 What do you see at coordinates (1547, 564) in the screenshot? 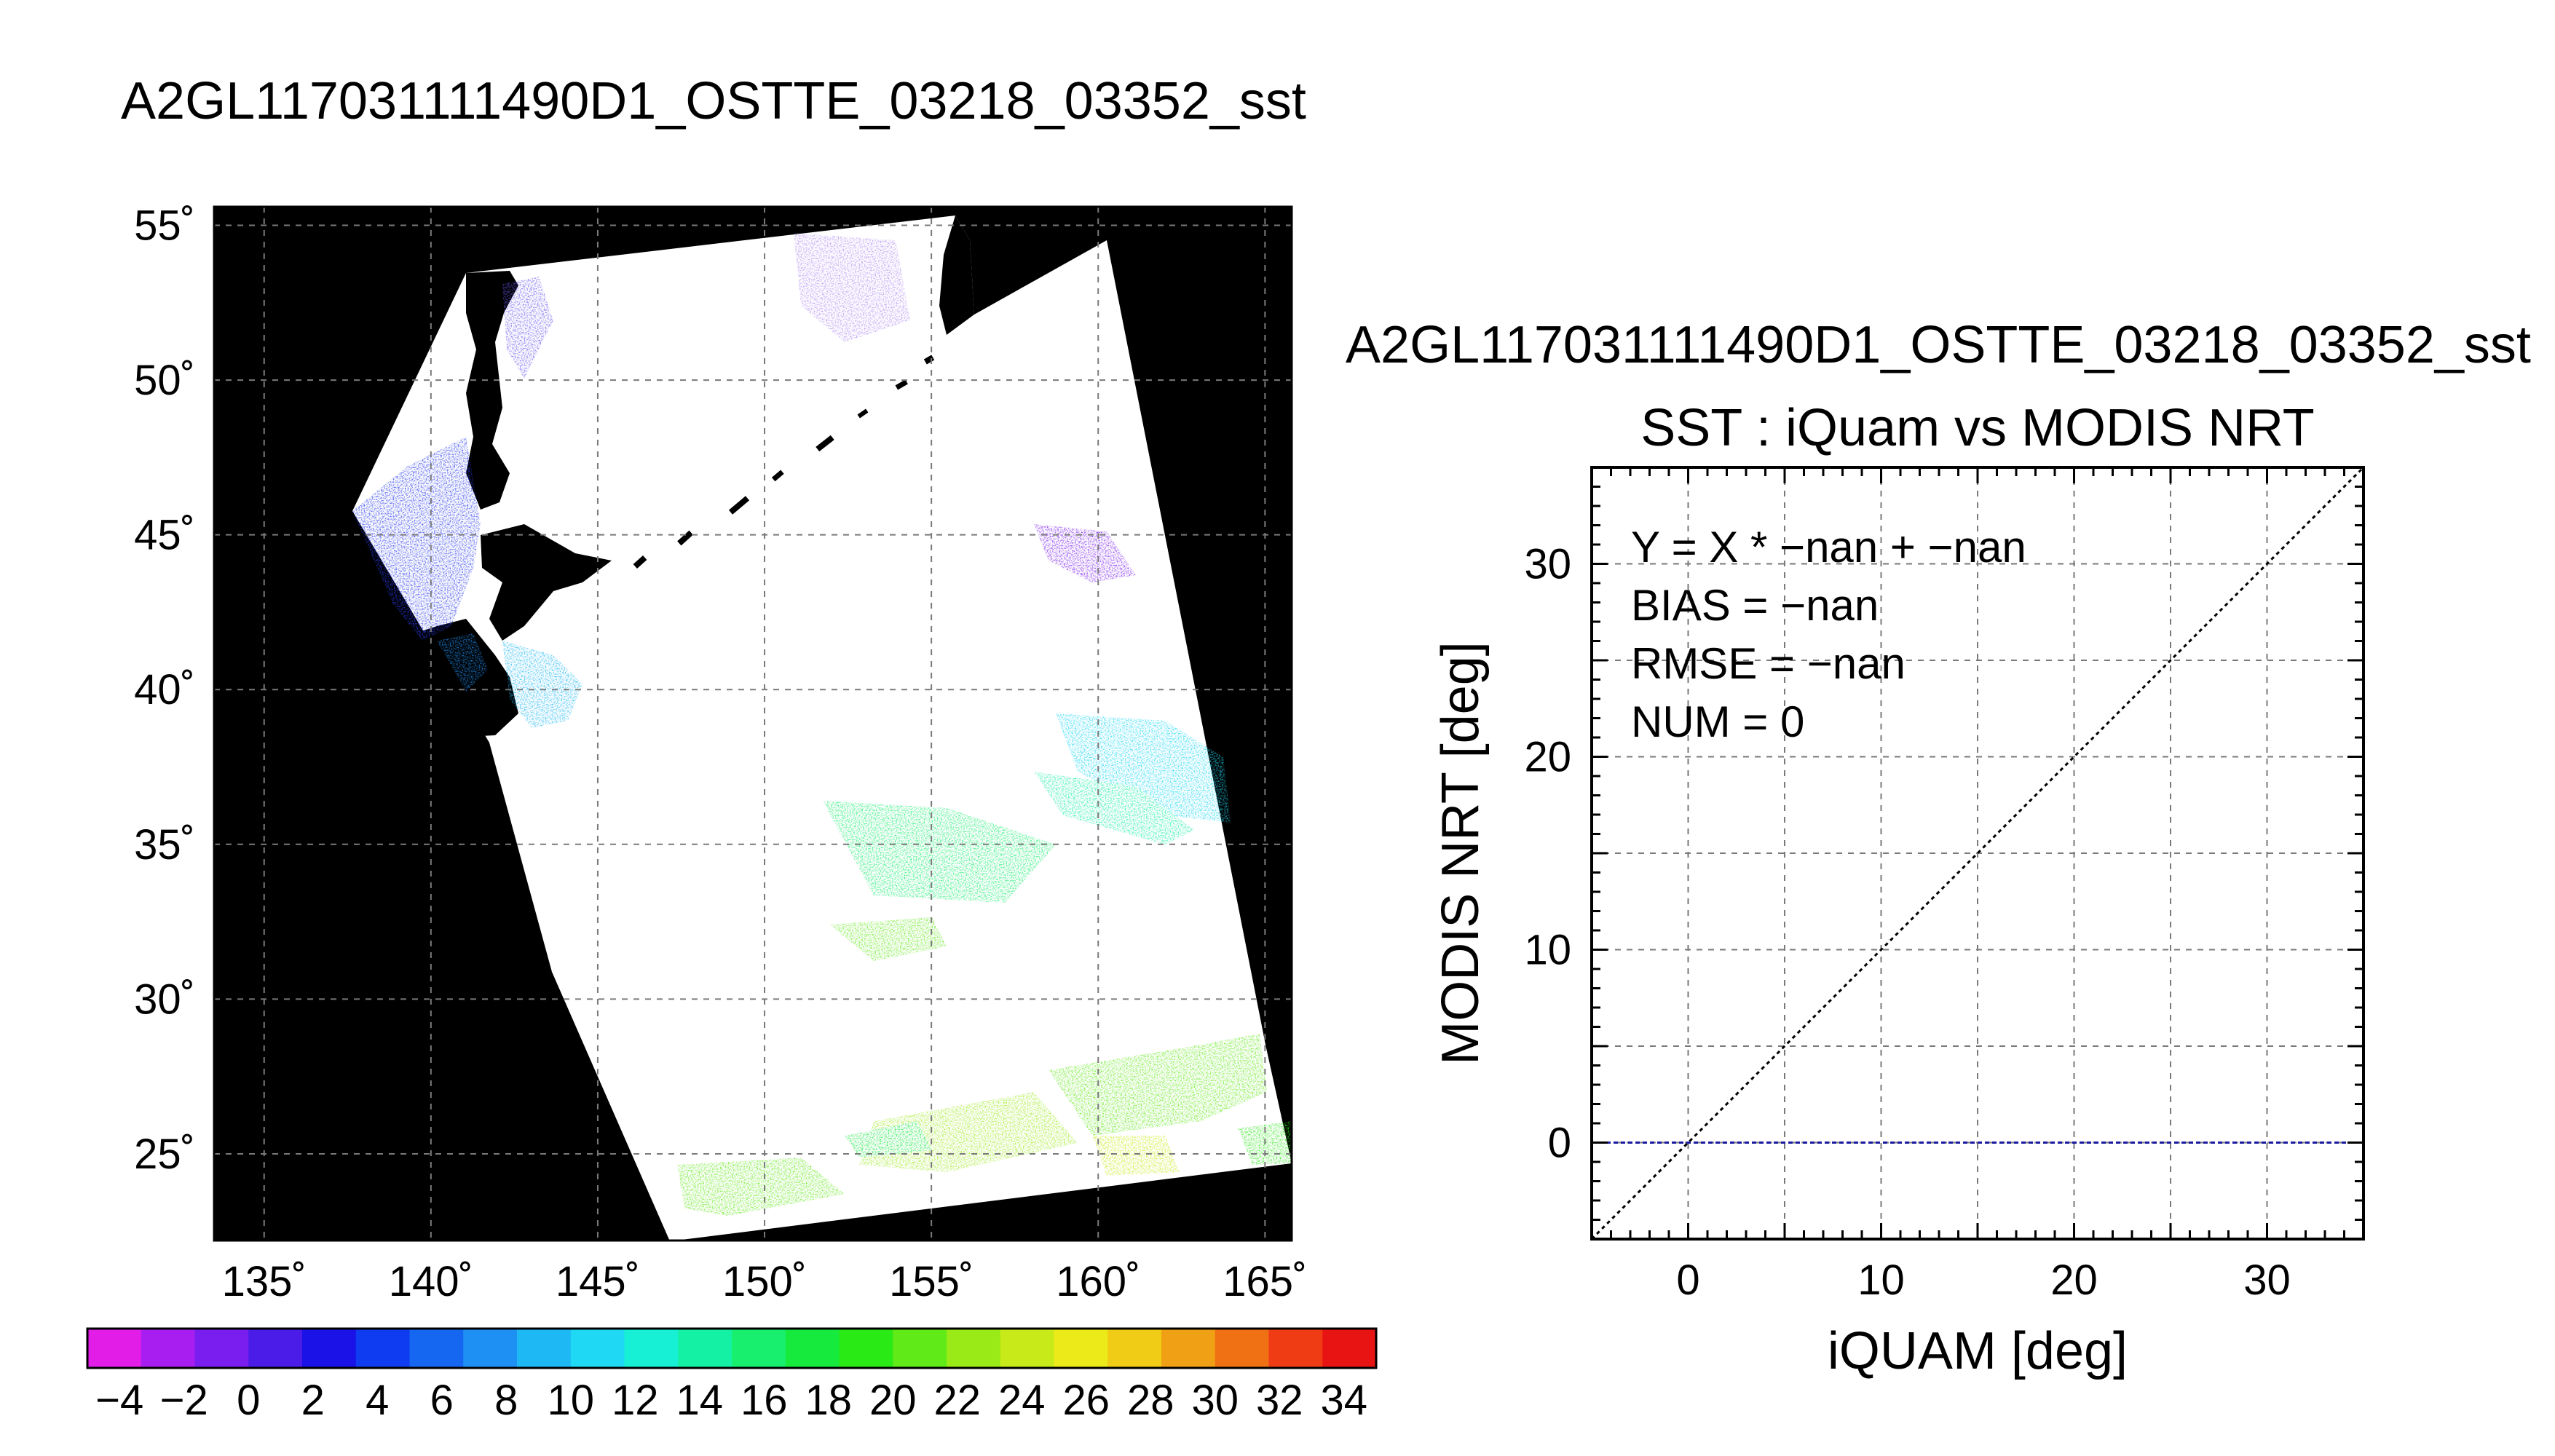
I see `scatter-y-tick-label: 30` at bounding box center [1547, 564].